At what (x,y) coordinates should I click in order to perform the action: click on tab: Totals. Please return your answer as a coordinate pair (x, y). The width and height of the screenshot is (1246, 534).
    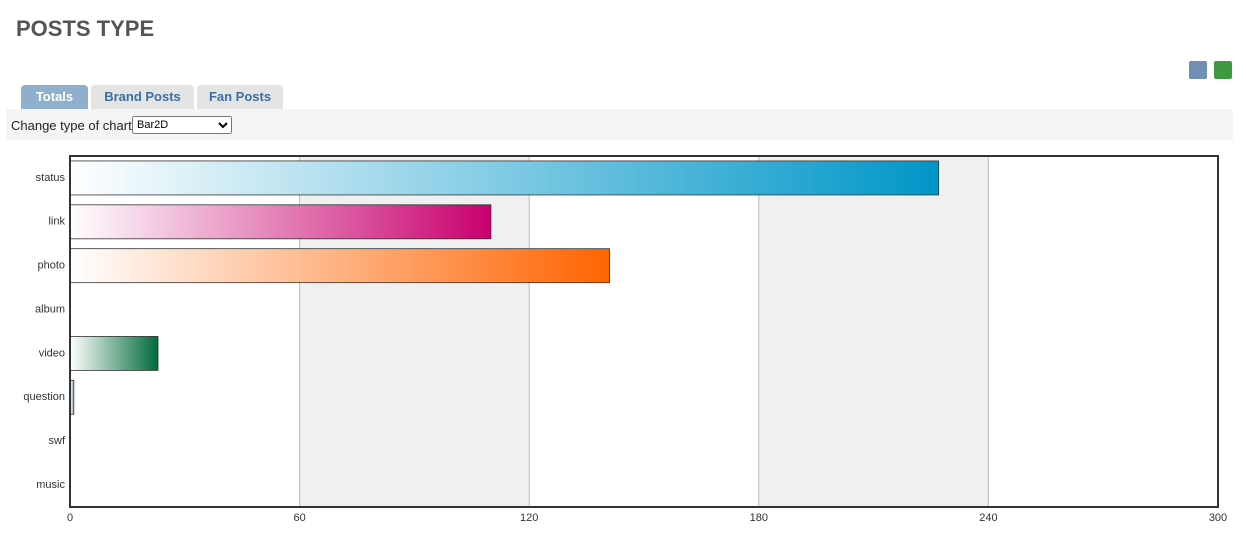
    Looking at the image, I should click on (54, 97).